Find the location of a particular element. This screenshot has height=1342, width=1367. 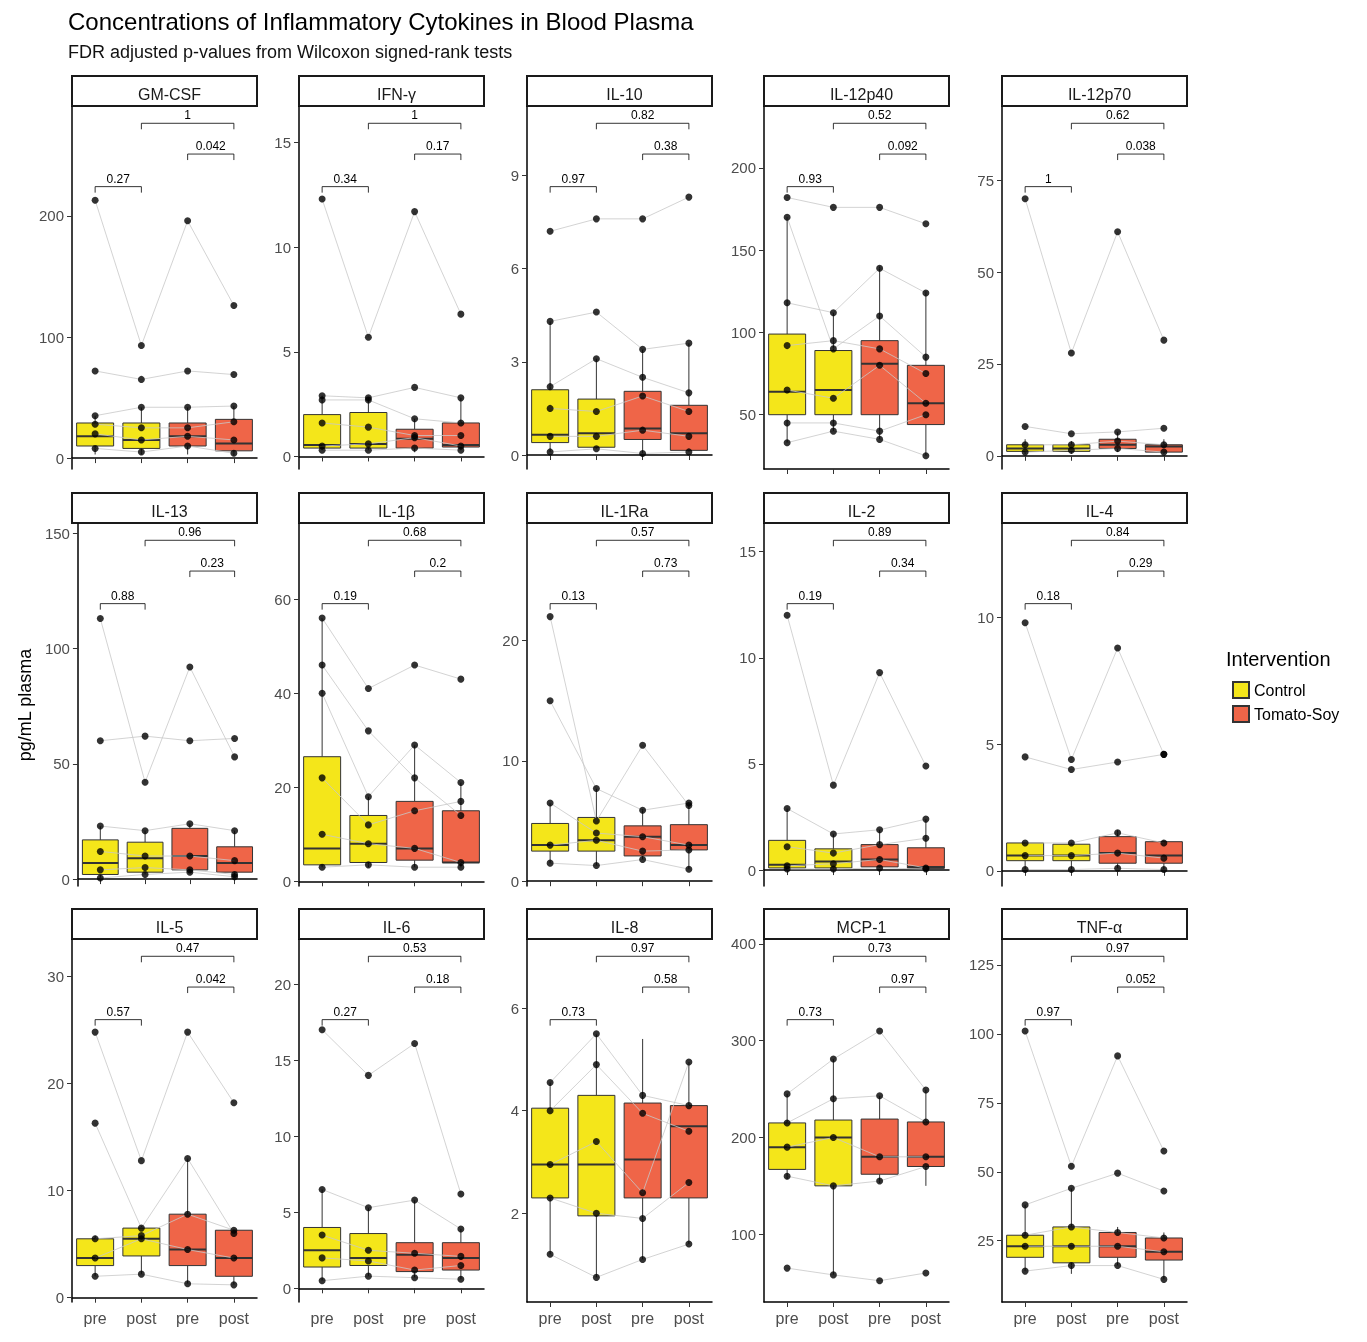

annotation: 0.89 is located at coordinates (879, 532).